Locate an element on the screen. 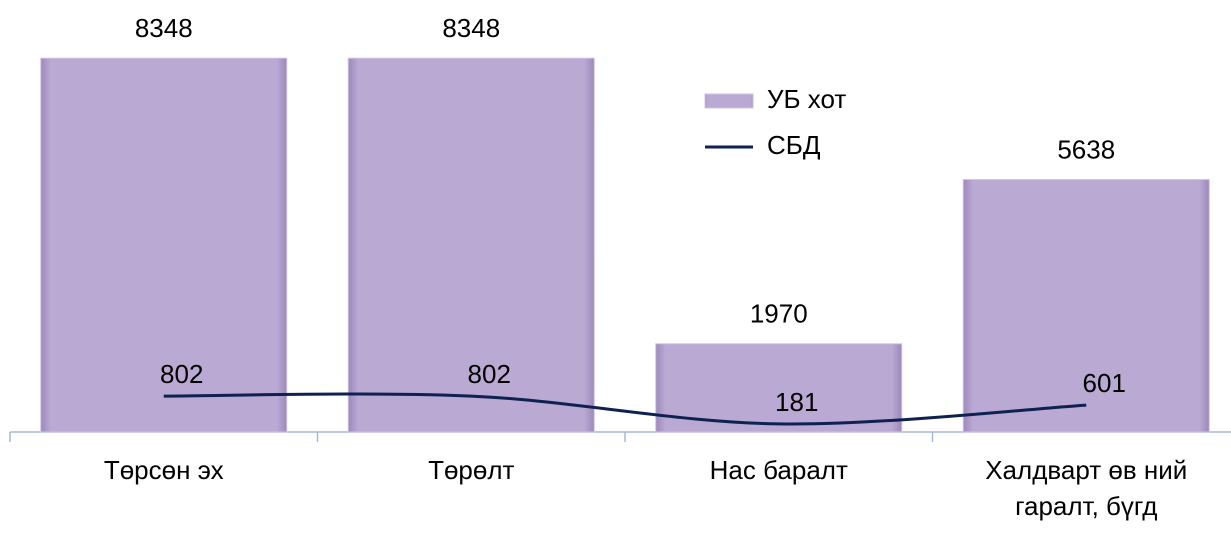  legend-swatch is located at coordinates (729, 101).